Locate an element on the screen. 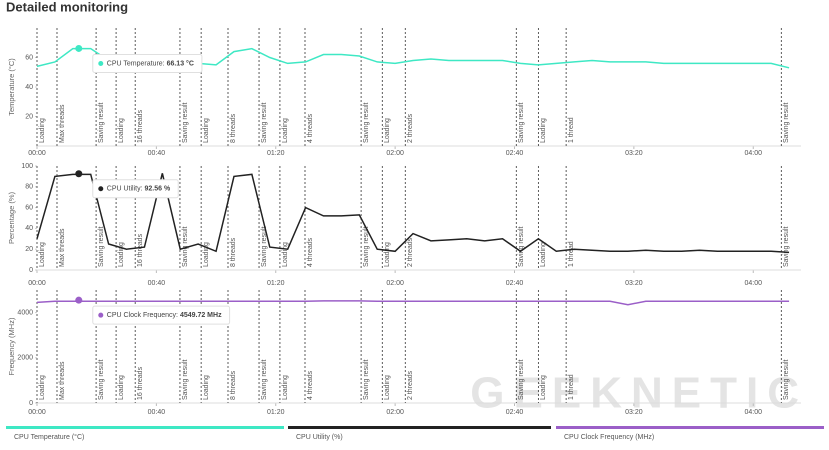  tooltip-text: CPU Temperature: 66.13 °C is located at coordinates (150, 63).